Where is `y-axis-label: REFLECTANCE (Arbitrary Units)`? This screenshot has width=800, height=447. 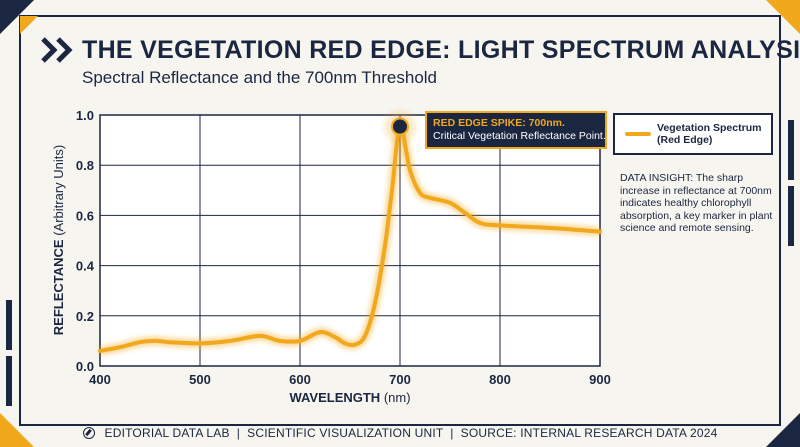
y-axis-label: REFLECTANCE (Arbitrary Units) is located at coordinates (58, 240).